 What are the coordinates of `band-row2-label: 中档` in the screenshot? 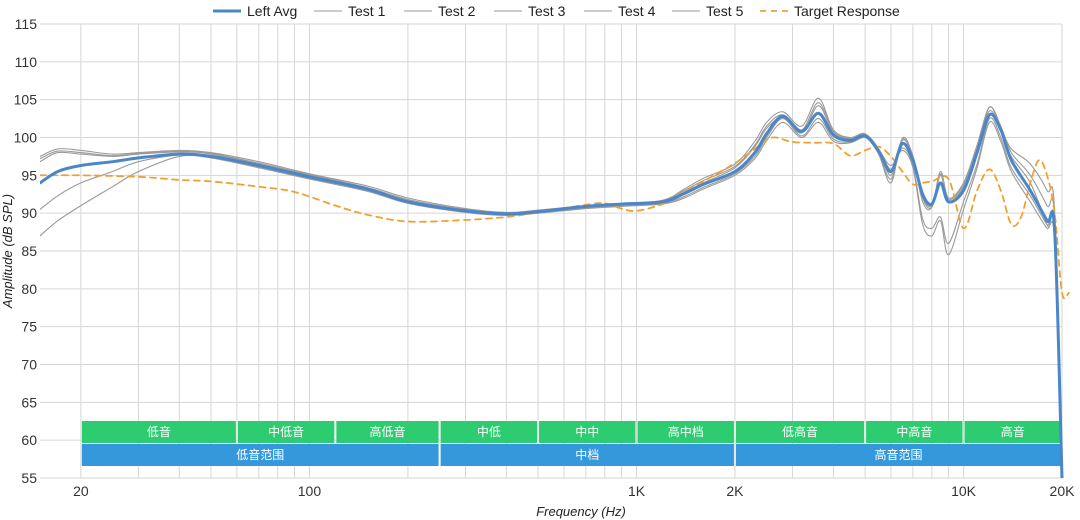 It's located at (587, 454).